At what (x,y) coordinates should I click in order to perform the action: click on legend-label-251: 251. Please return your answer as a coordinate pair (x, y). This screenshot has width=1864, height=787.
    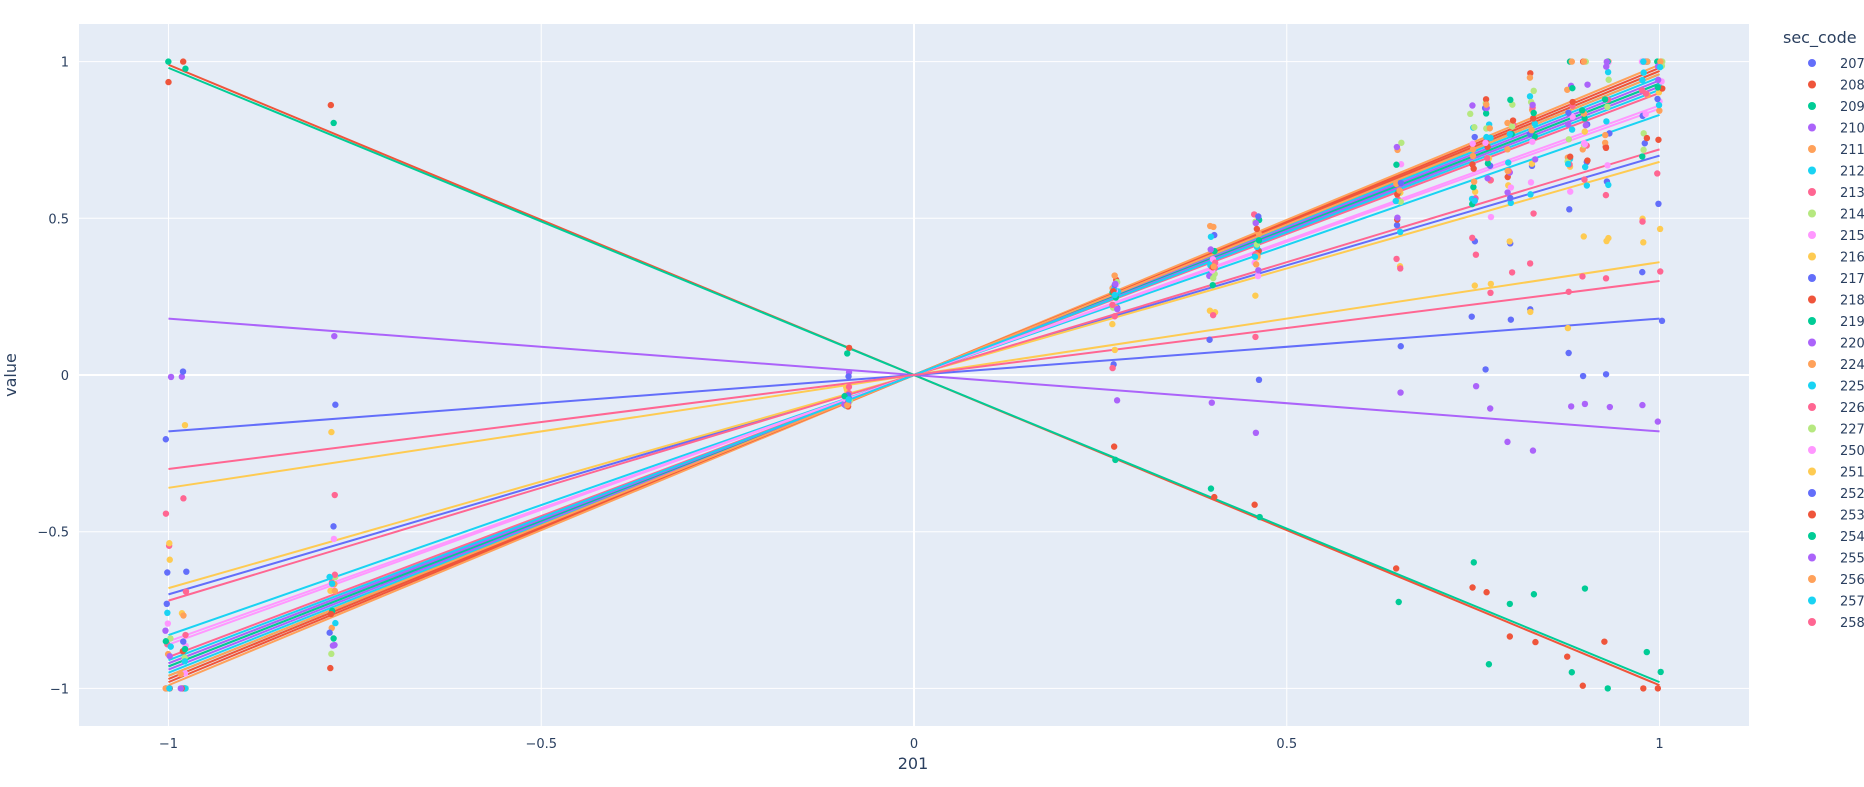
    Looking at the image, I should click on (1852, 473).